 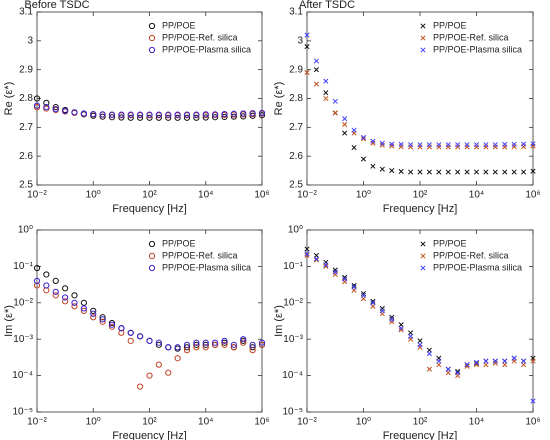 I want to click on y-tick-label: 3.1, so click(x=26, y=12).